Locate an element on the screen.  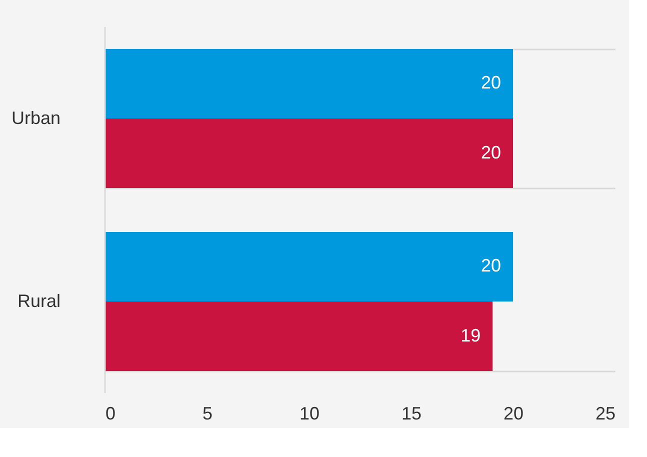
y-tick-label: Rural is located at coordinates (38, 301).